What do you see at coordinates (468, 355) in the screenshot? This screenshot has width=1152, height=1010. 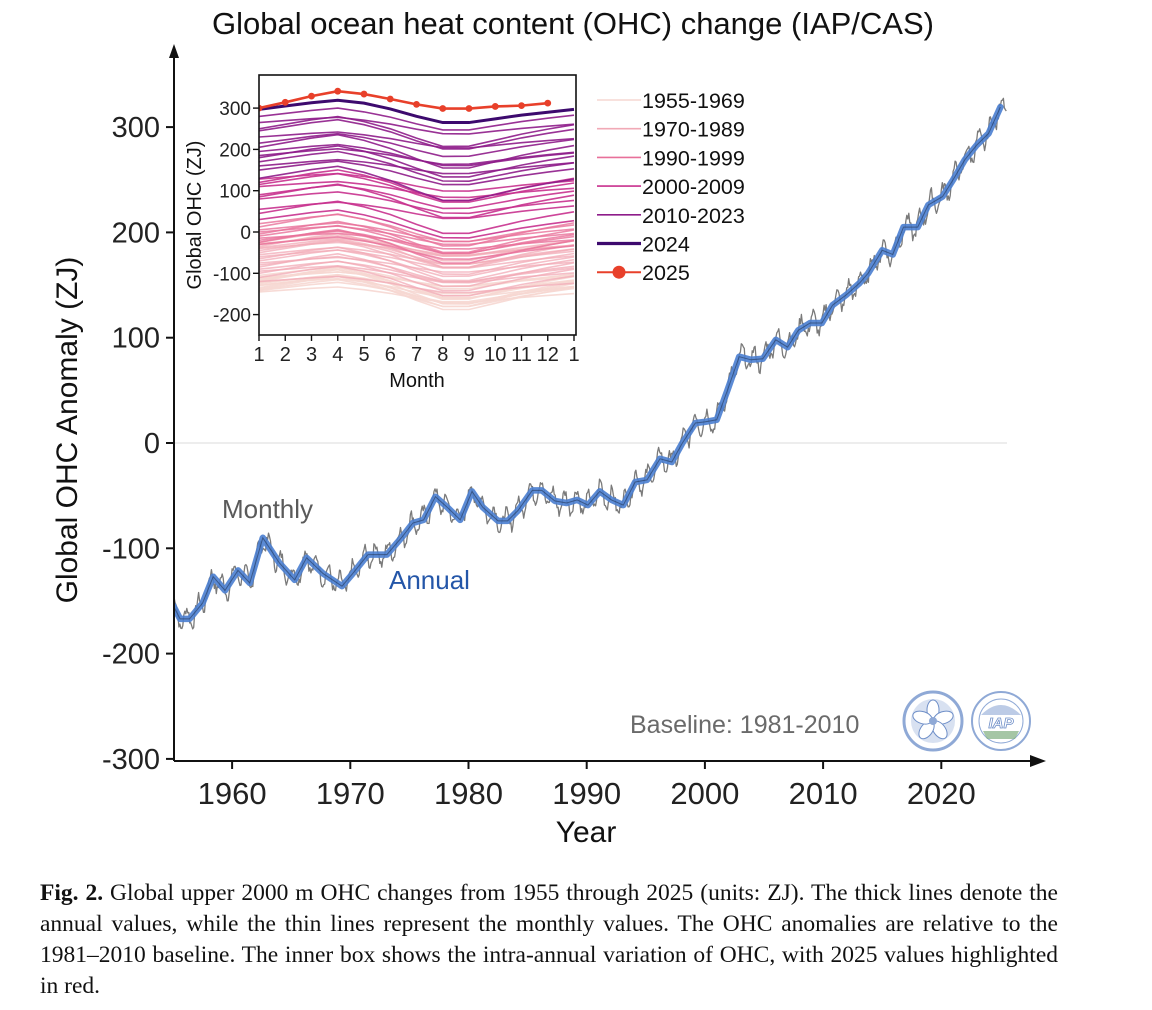 I see `inset-x-tick-label: 9` at bounding box center [468, 355].